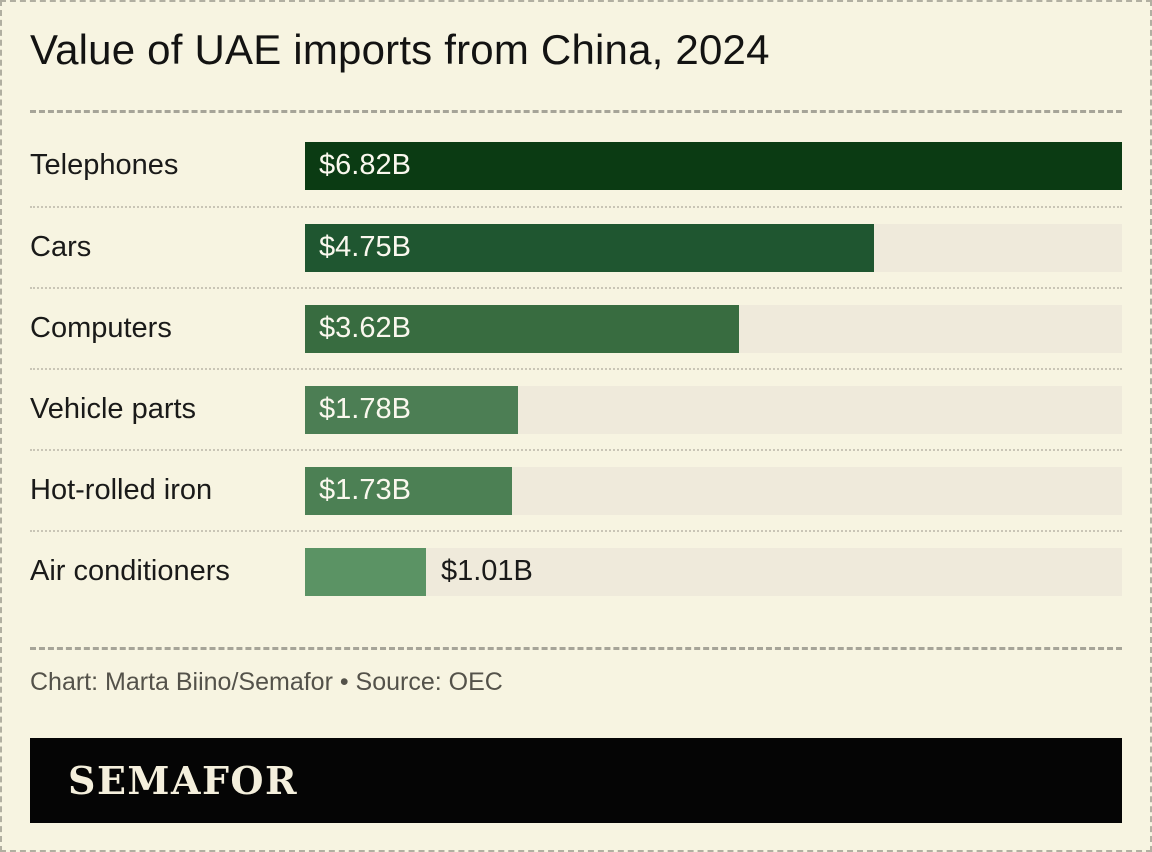 This screenshot has height=852, width=1152. I want to click on value-label: $3.62B, so click(365, 328).